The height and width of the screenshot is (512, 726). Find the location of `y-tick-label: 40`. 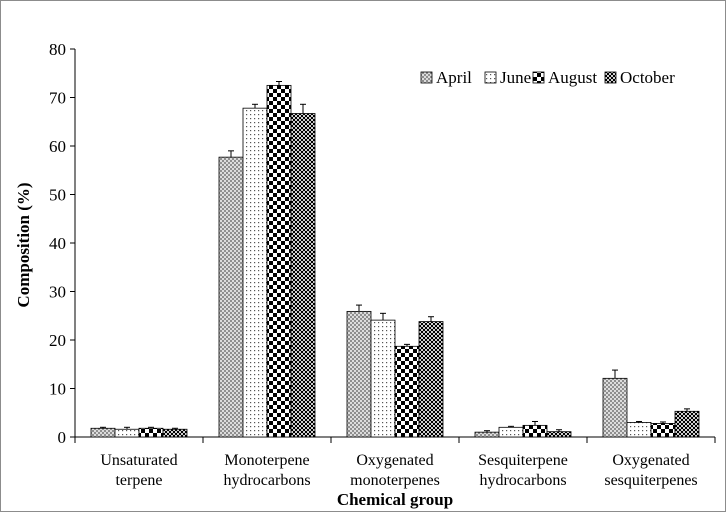

y-tick-label: 40 is located at coordinates (57, 243).